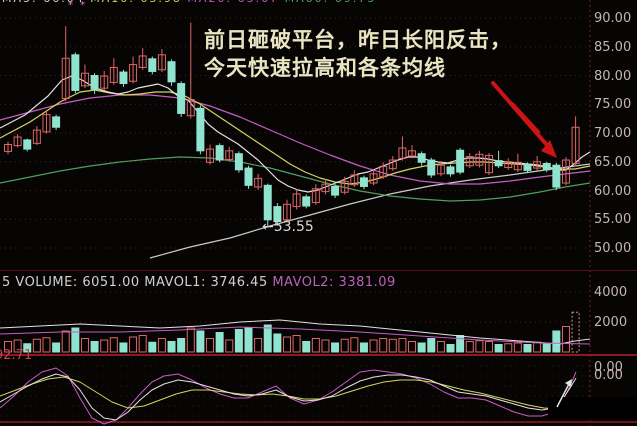 This screenshot has height=426, width=637. Describe the element at coordinates (613, 162) in the screenshot. I see `price-axis-label: 65.00` at that location.